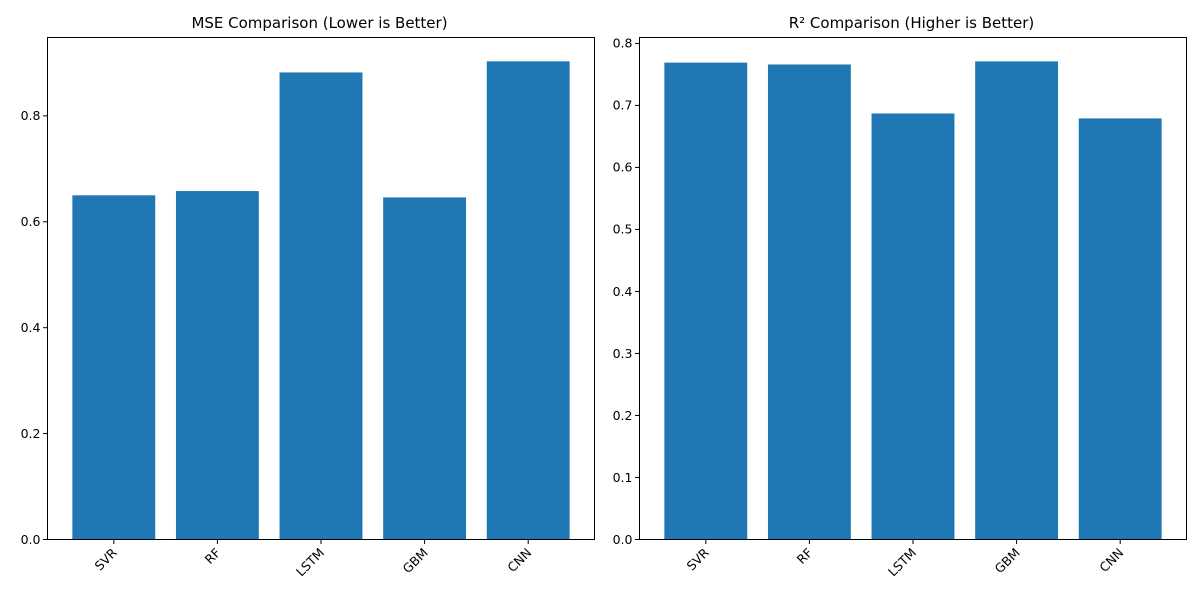 This screenshot has width=1200, height=600. I want to click on y-tick-label: 0.5, so click(623, 229).